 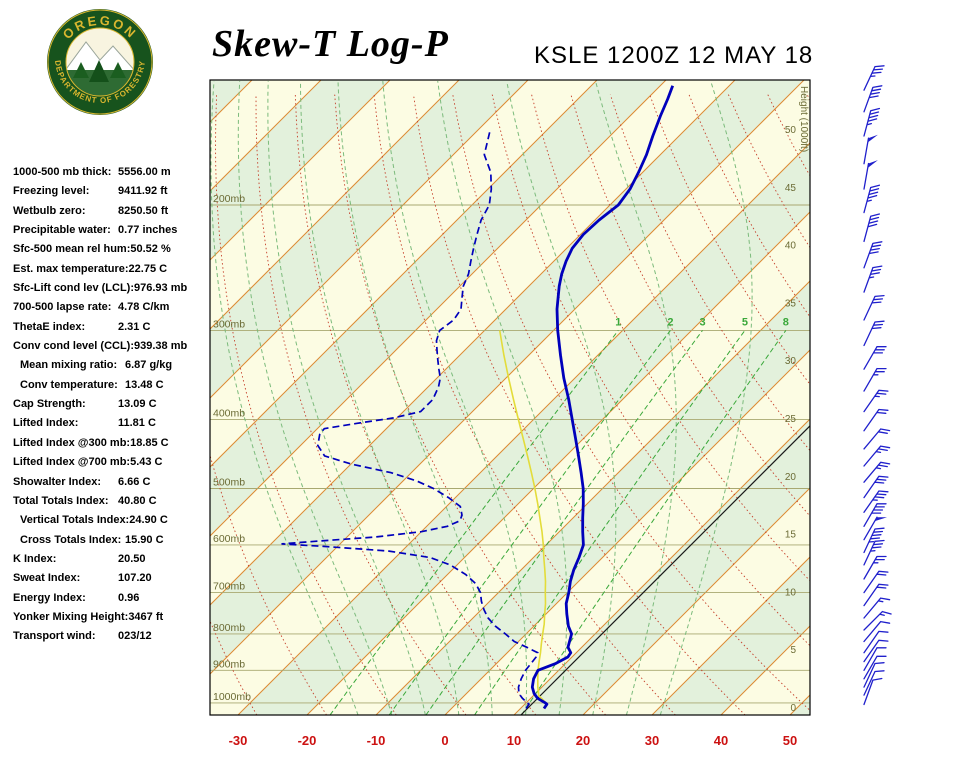 I want to click on mixing-ratio-line, so click(x=529, y=522).